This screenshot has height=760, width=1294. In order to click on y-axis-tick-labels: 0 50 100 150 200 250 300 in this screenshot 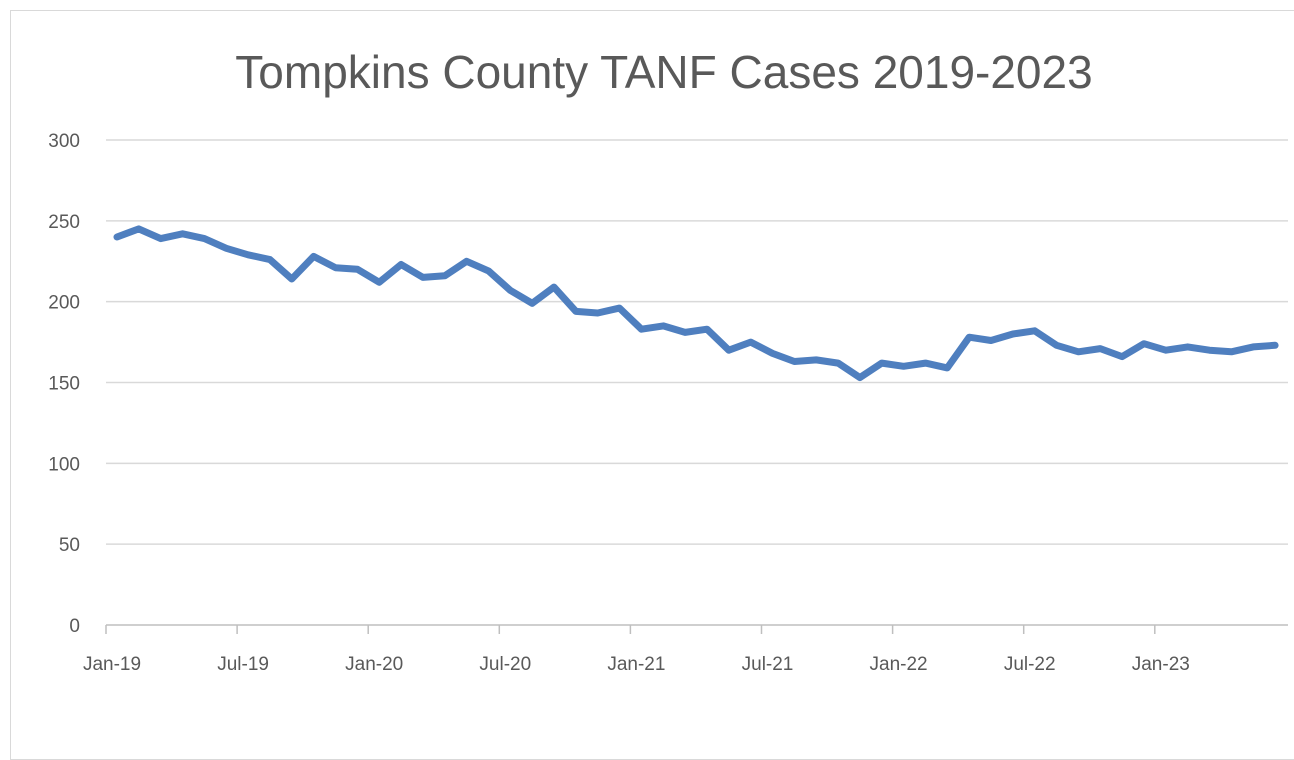, I will do `click(64, 384)`.